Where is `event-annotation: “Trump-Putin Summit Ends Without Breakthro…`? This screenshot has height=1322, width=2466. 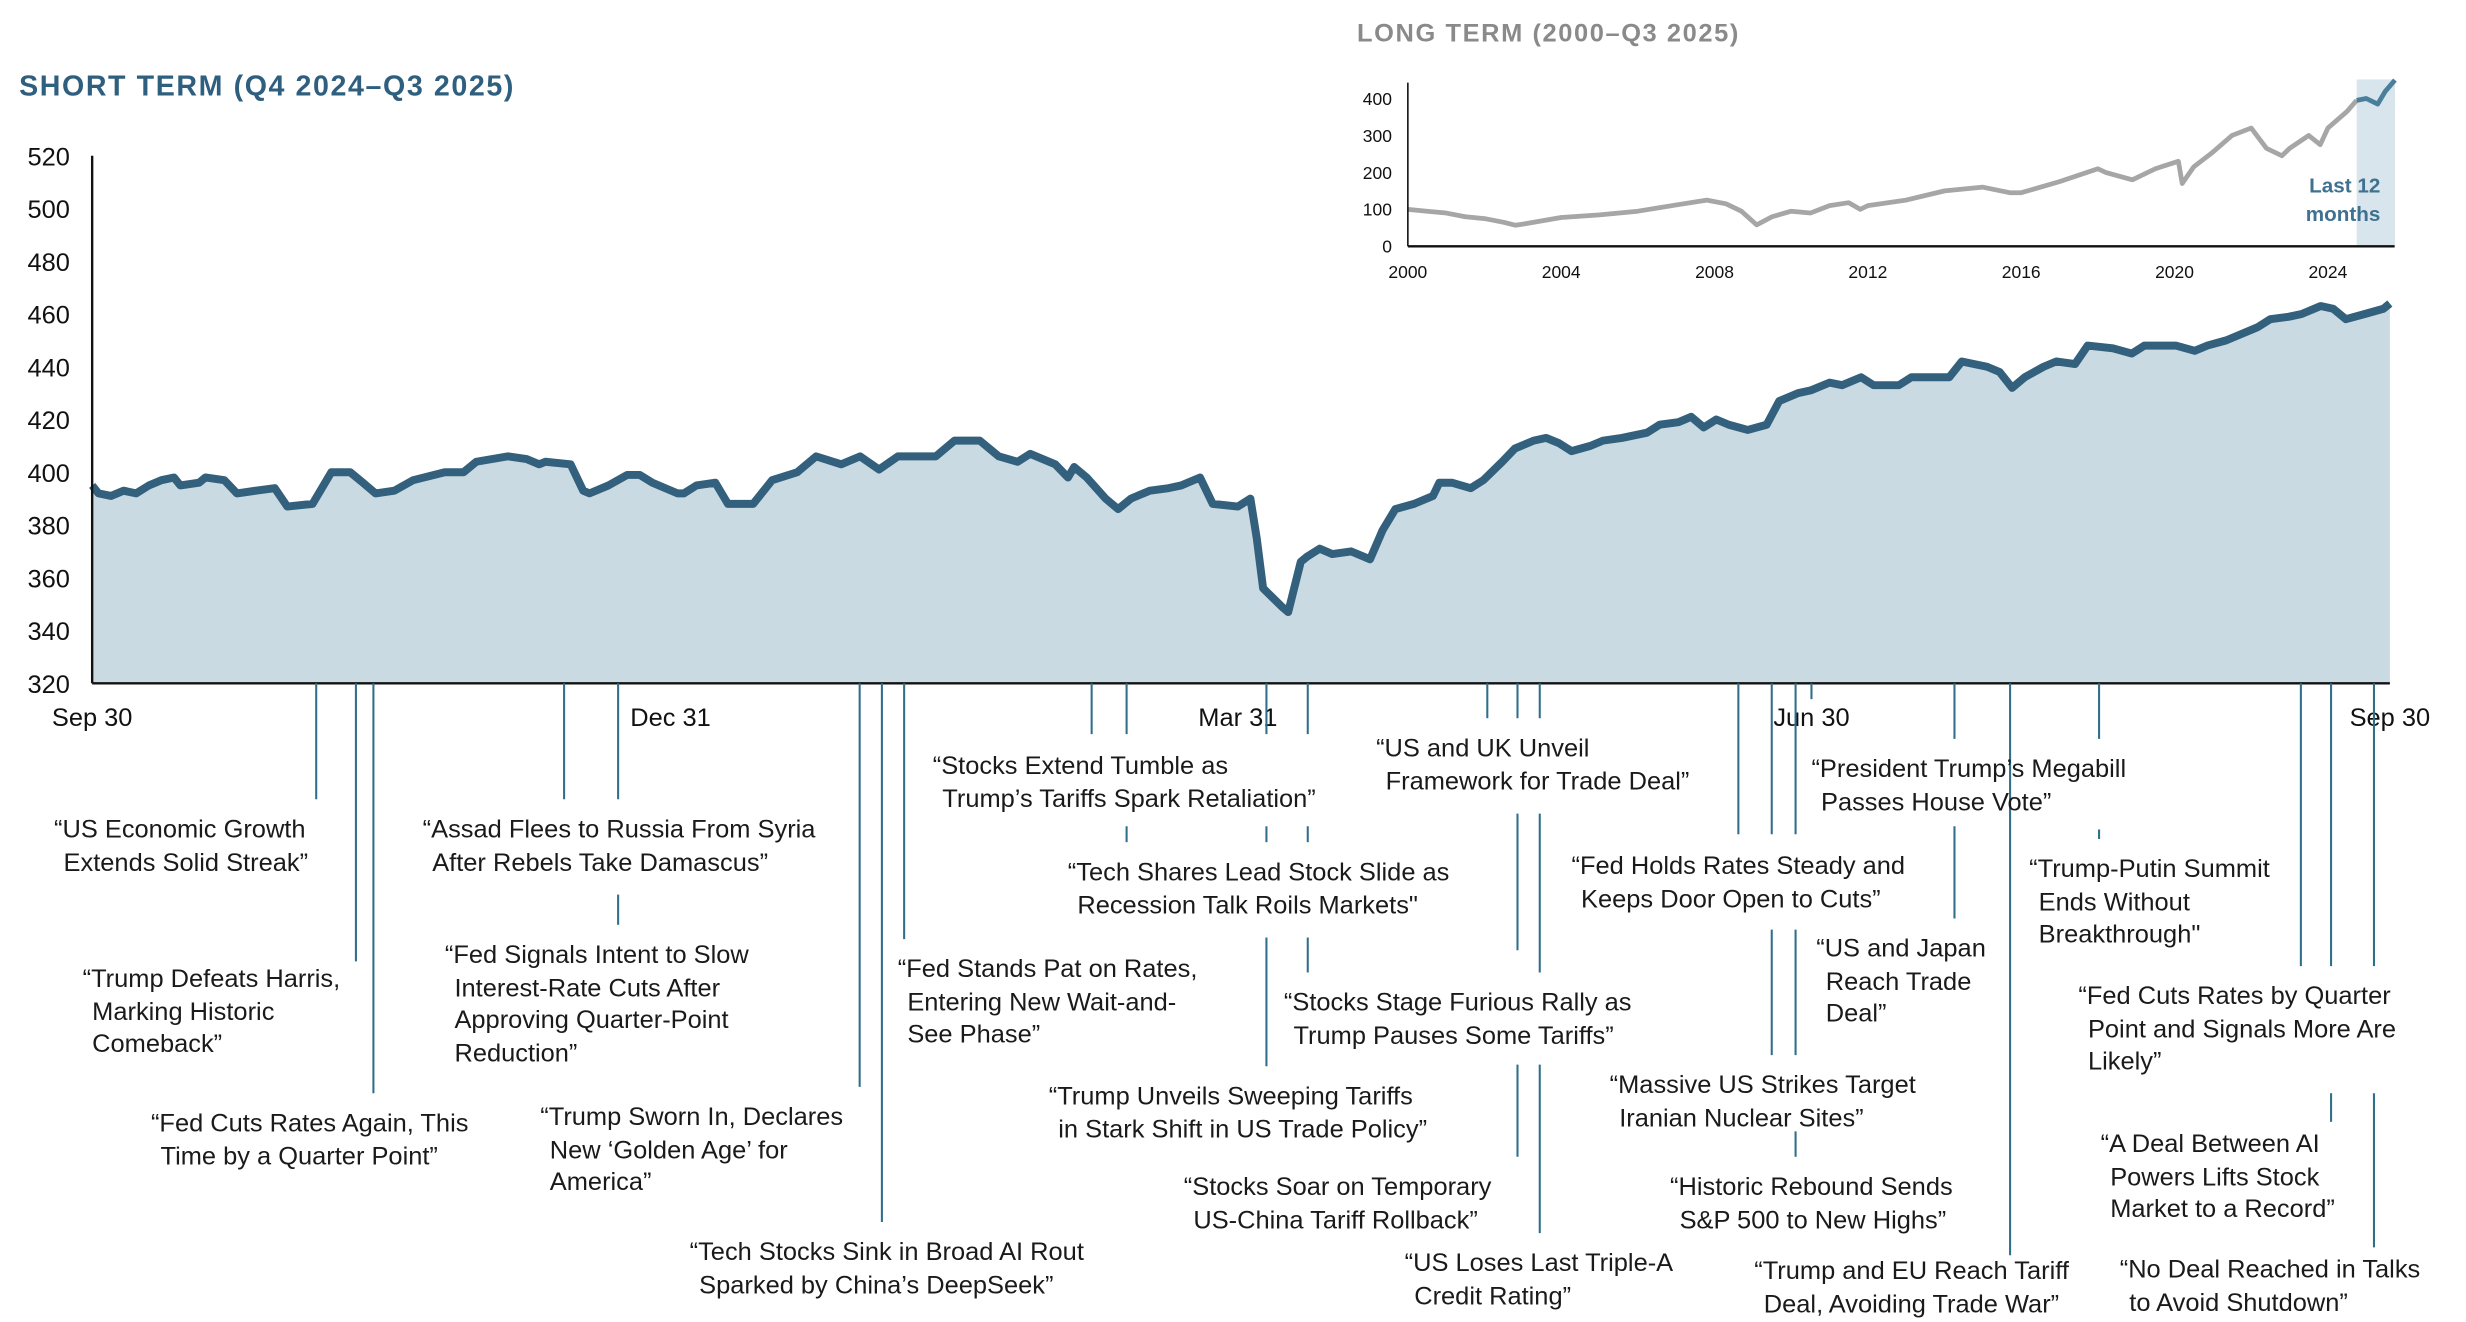 event-annotation: “Trump-Putin Summit Ends Without Breakthro… is located at coordinates (2149, 904).